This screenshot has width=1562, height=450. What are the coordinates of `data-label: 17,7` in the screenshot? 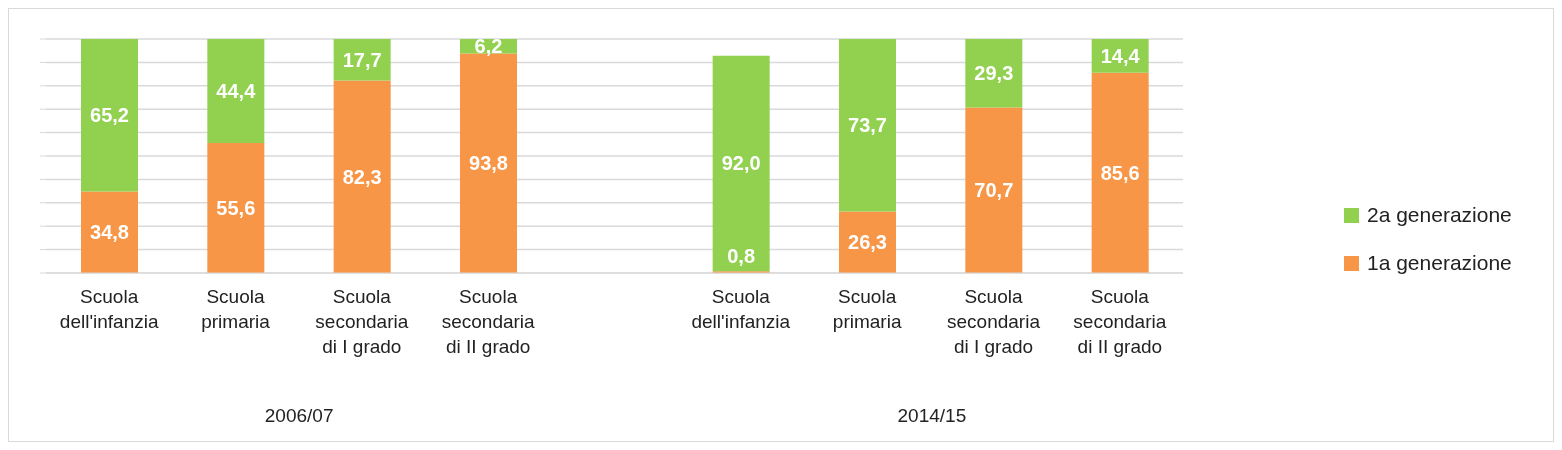 It's located at (362, 59).